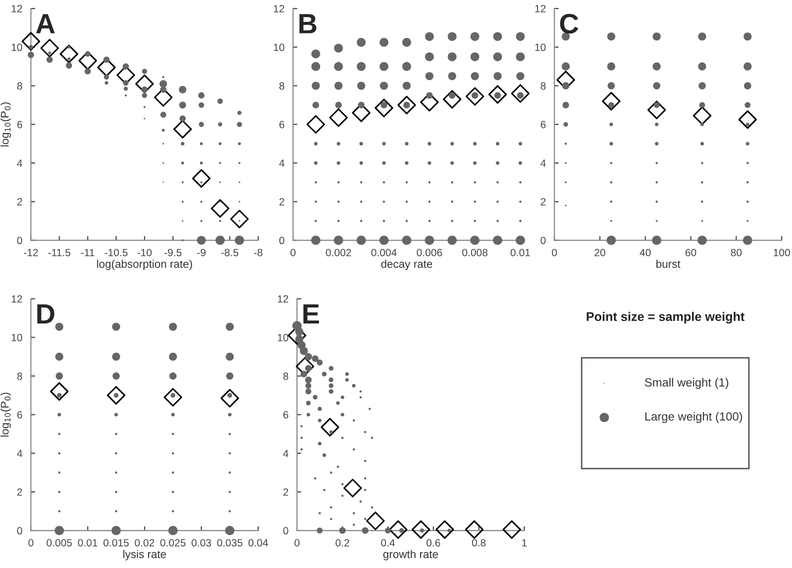 The width and height of the screenshot is (792, 568). I want to click on x-tick-label: 0.035, so click(229, 542).